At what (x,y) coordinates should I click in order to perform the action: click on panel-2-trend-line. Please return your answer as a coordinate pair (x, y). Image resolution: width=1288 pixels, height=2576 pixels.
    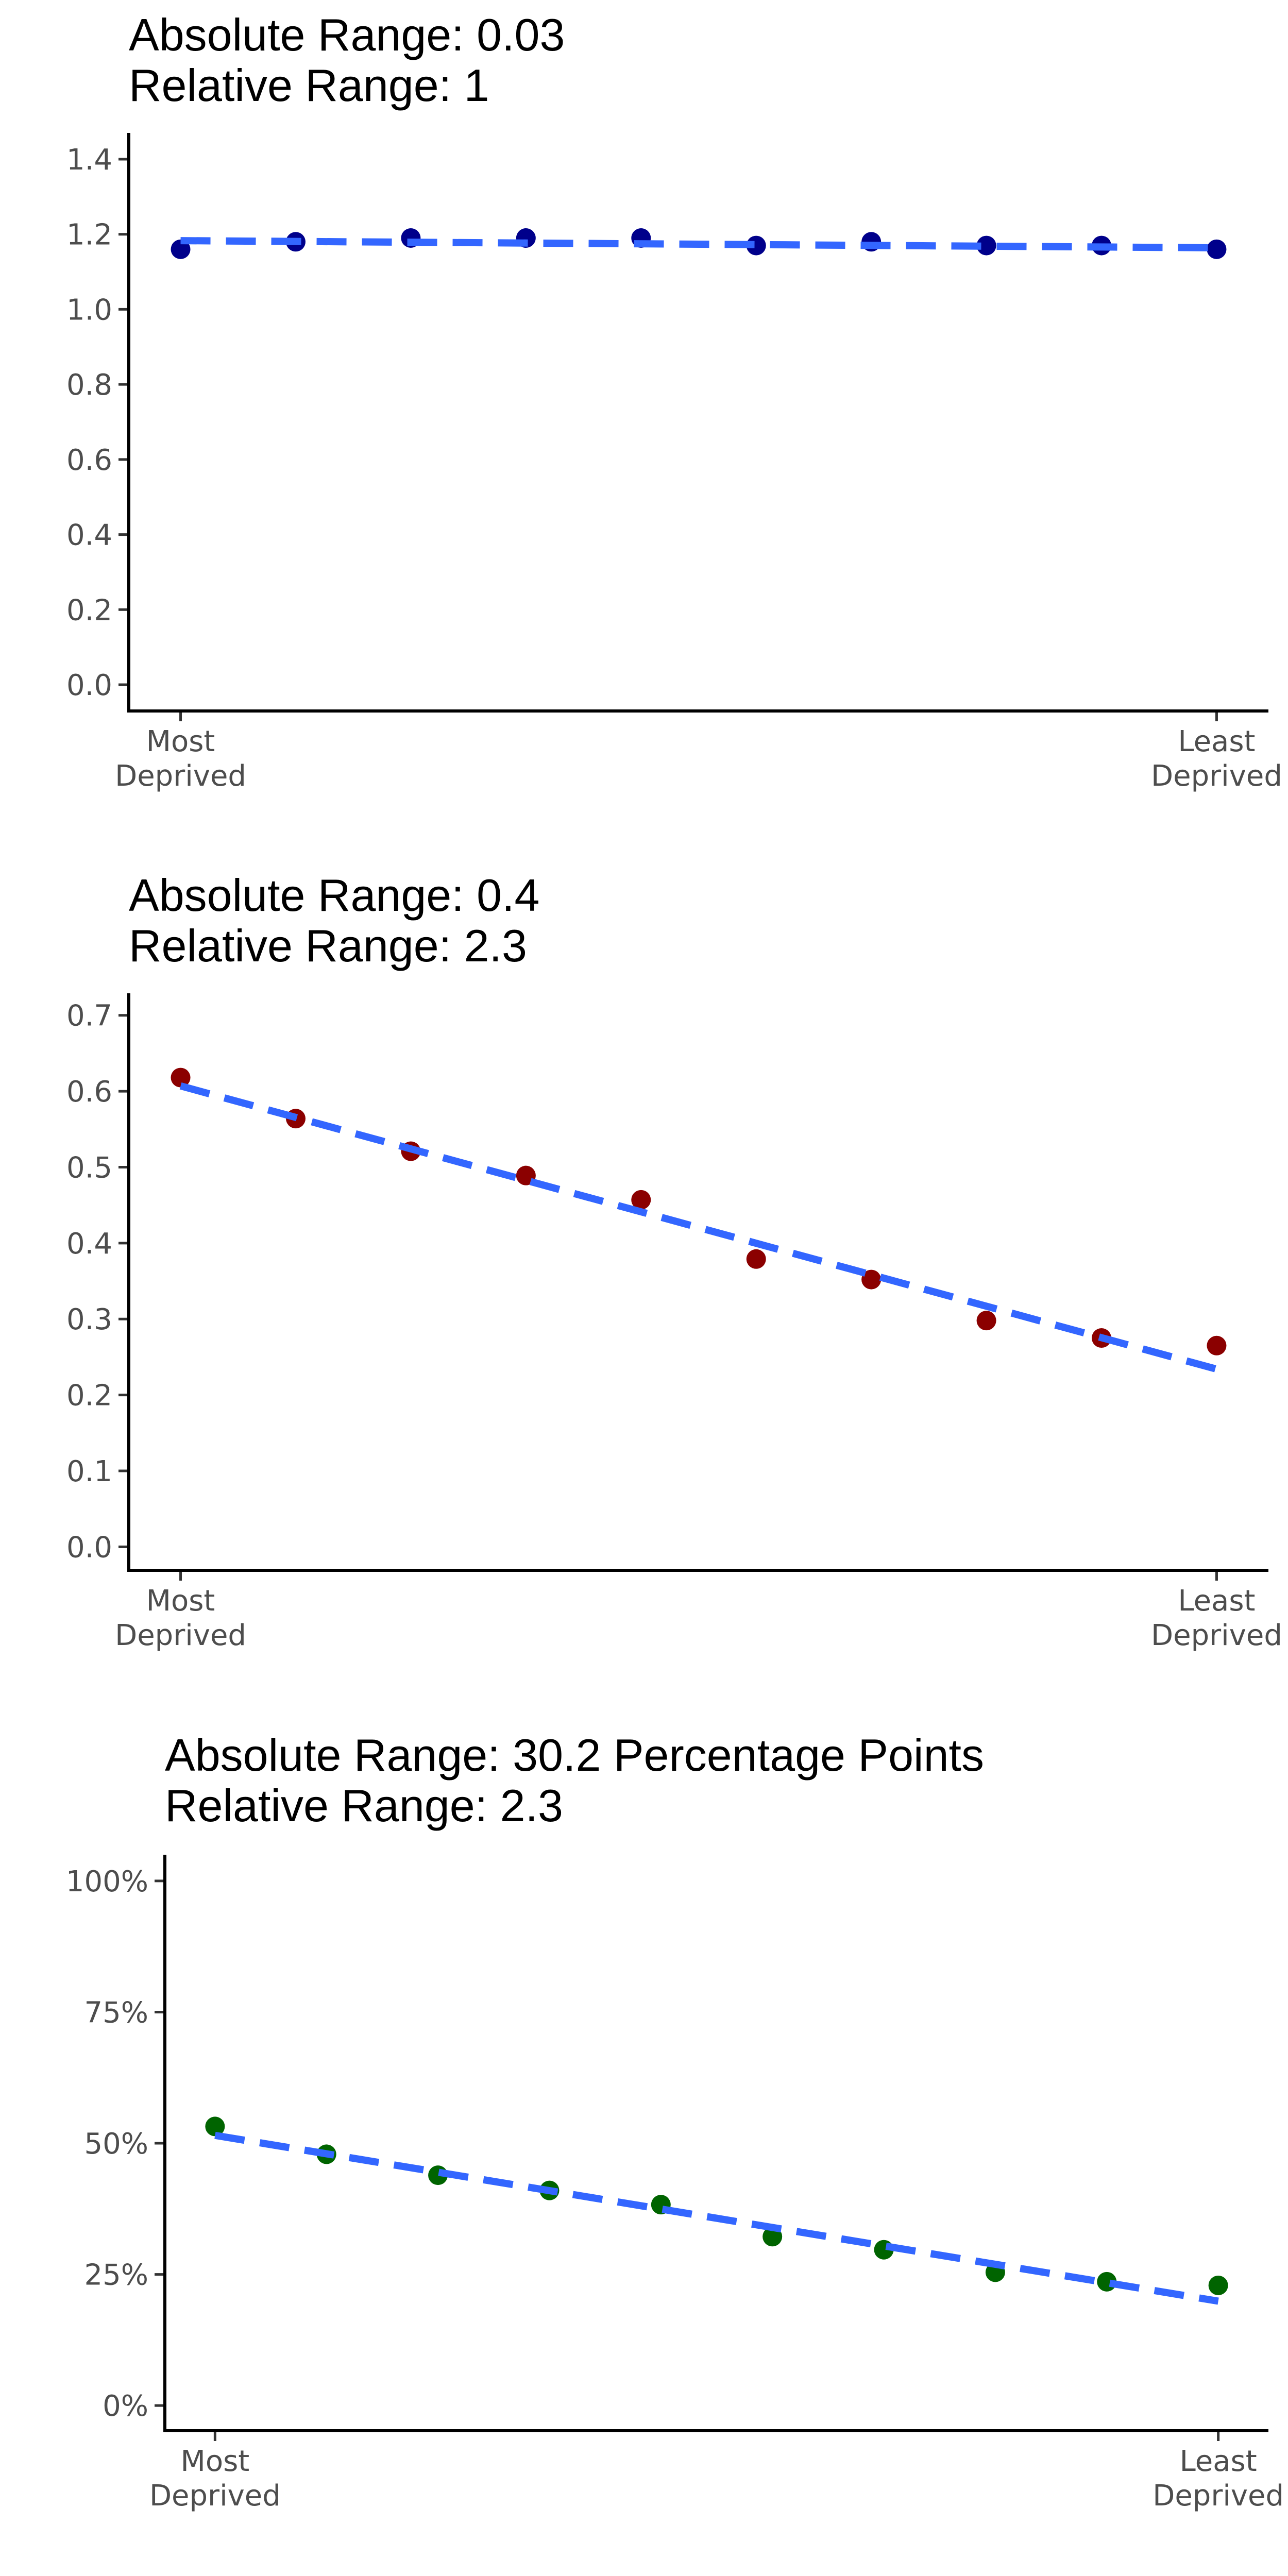
    Looking at the image, I should click on (698, 1227).